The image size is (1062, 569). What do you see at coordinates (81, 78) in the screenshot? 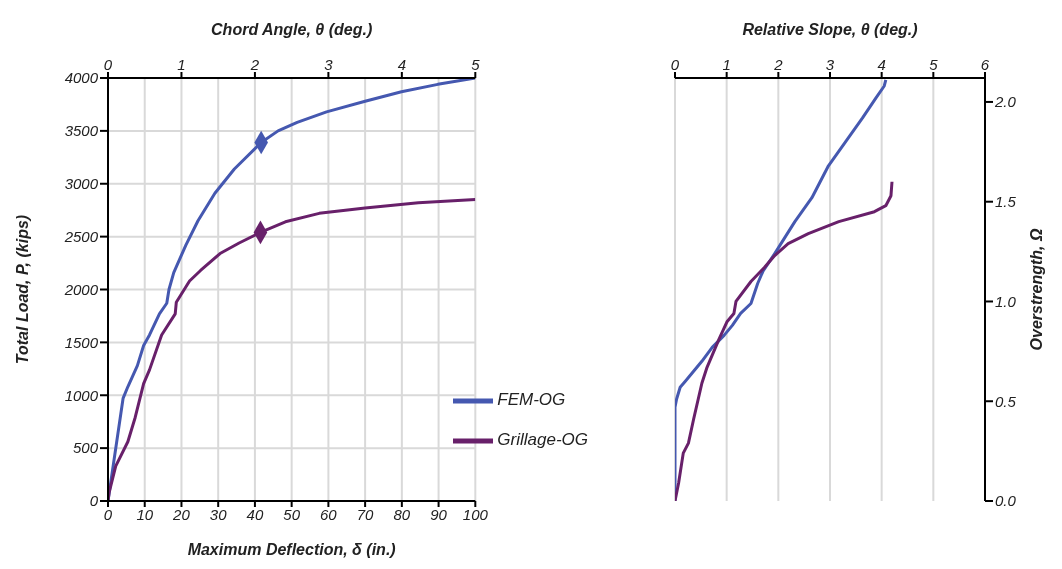
I see `y-tick-label: 4000` at bounding box center [81, 78].